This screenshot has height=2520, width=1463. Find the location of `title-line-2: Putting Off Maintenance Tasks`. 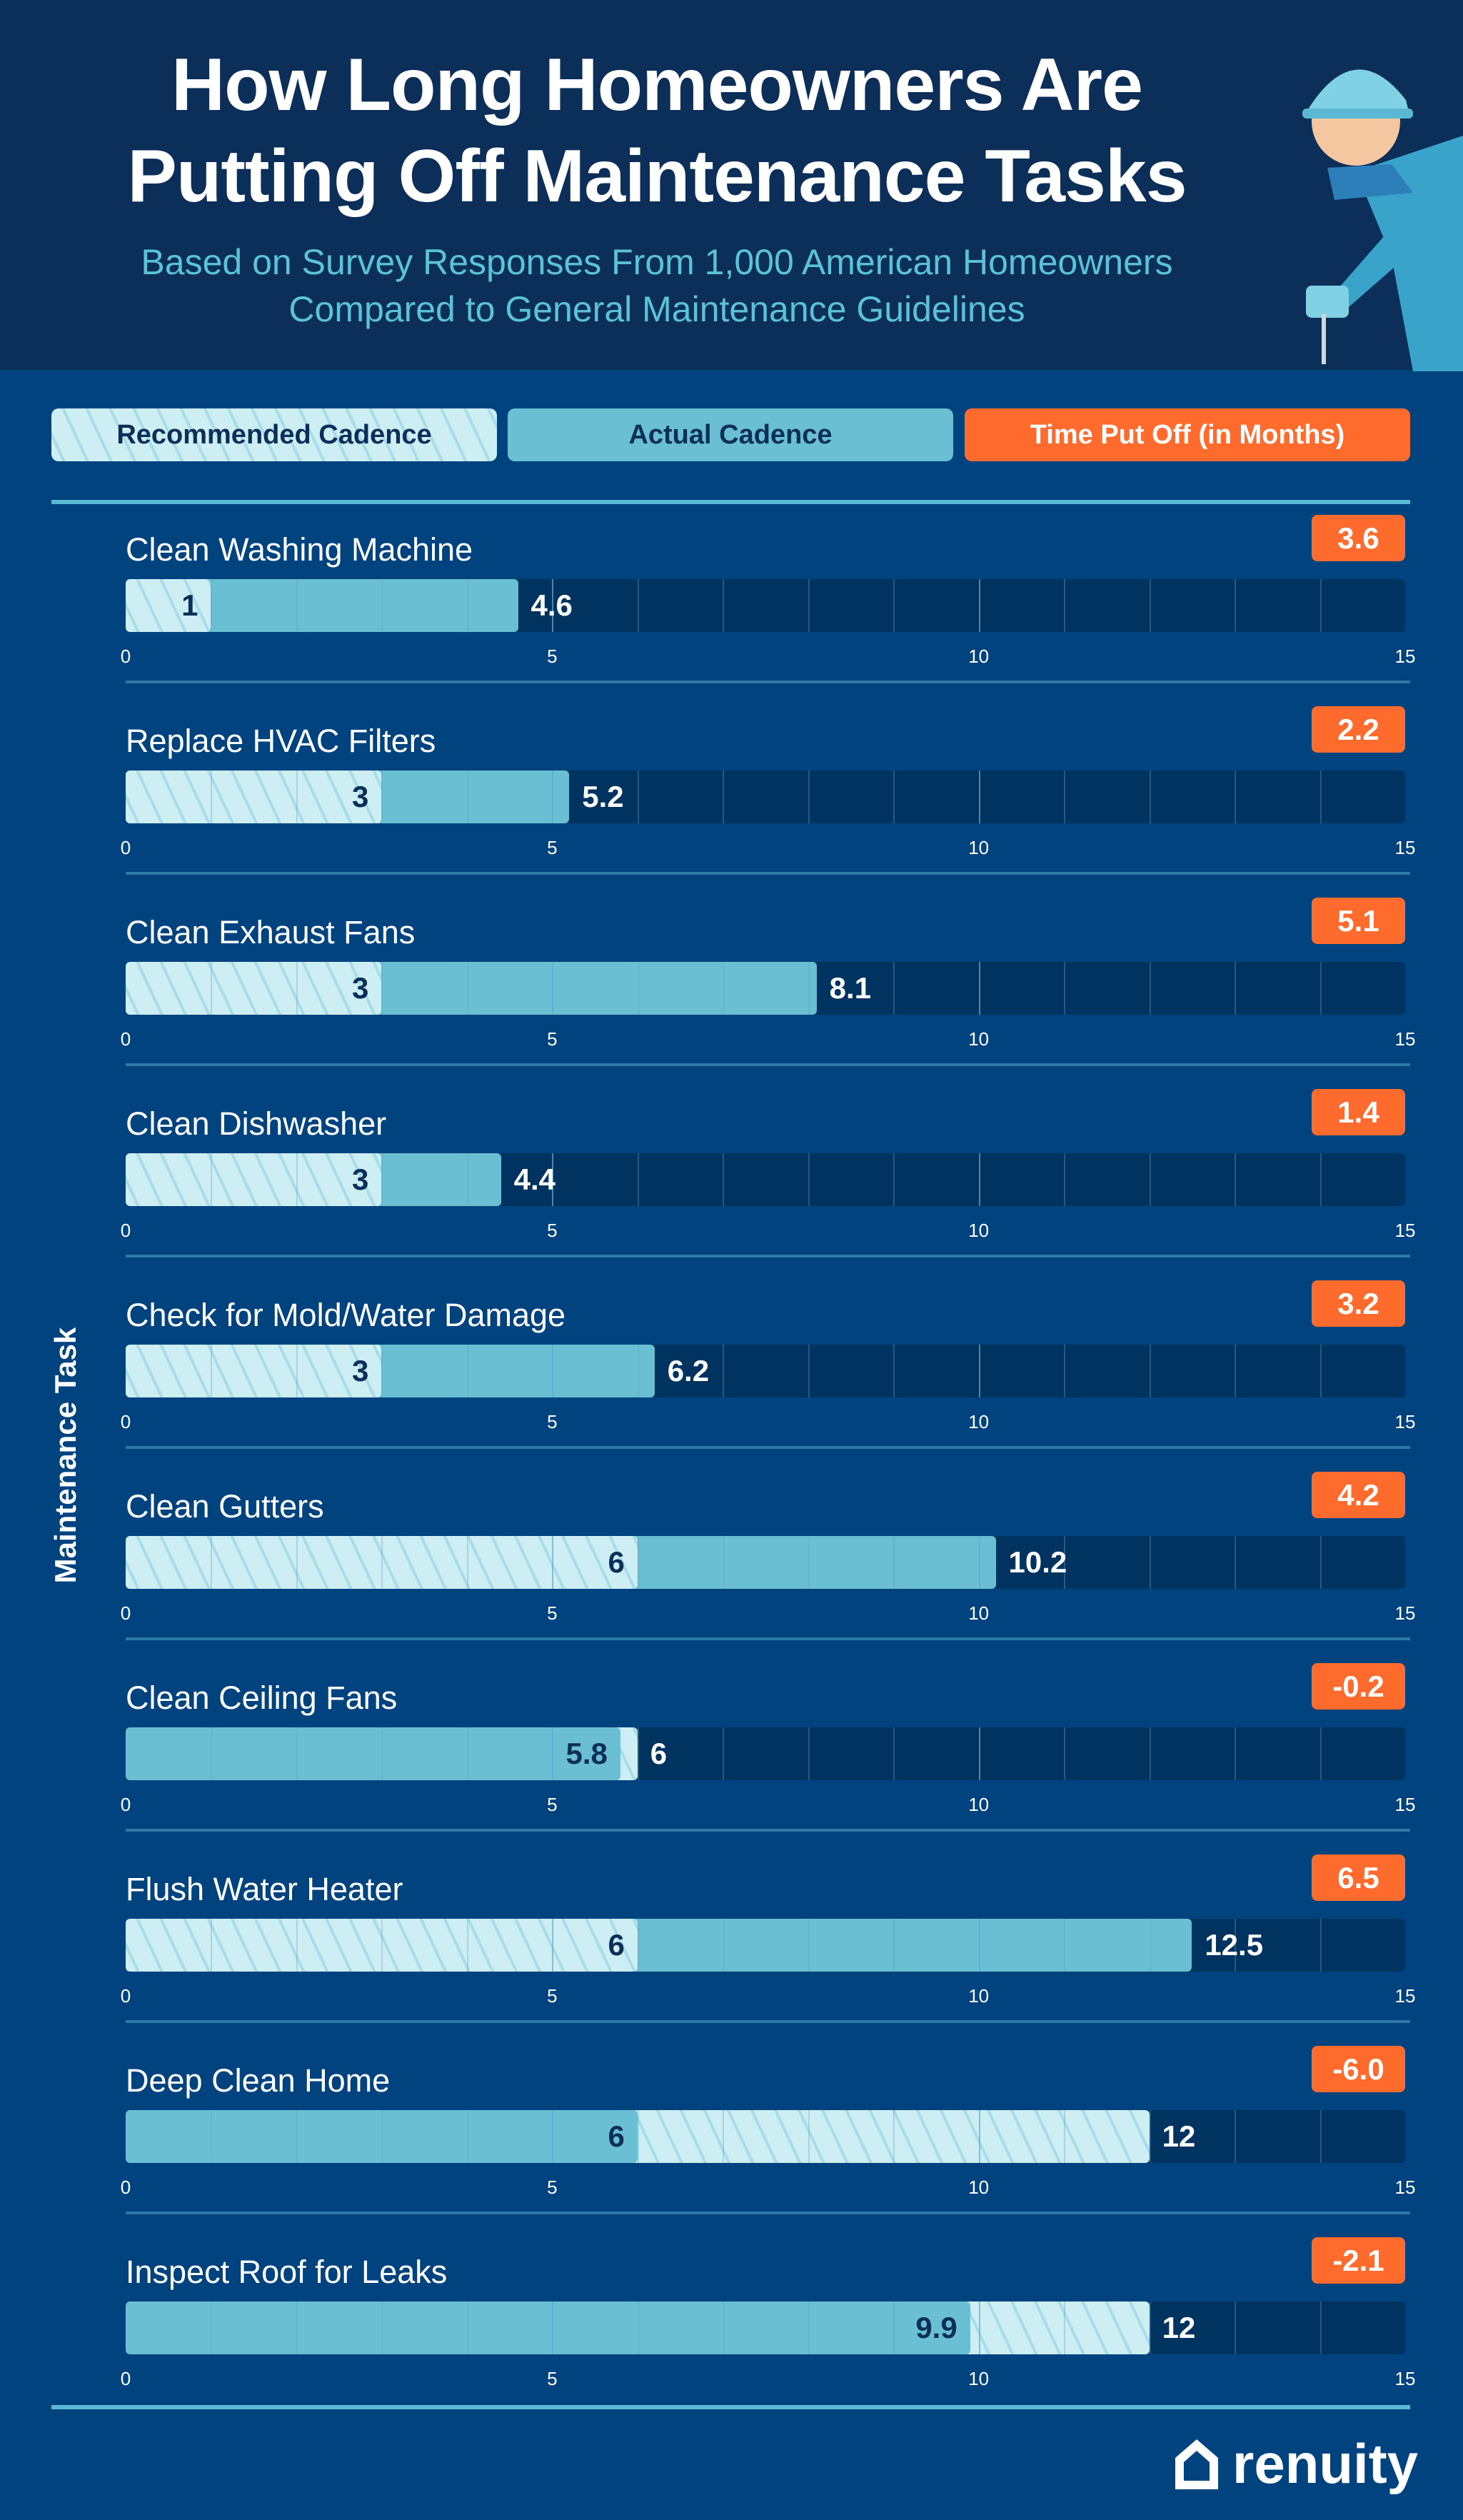

title-line-2: Putting Off Maintenance Tasks is located at coordinates (657, 176).